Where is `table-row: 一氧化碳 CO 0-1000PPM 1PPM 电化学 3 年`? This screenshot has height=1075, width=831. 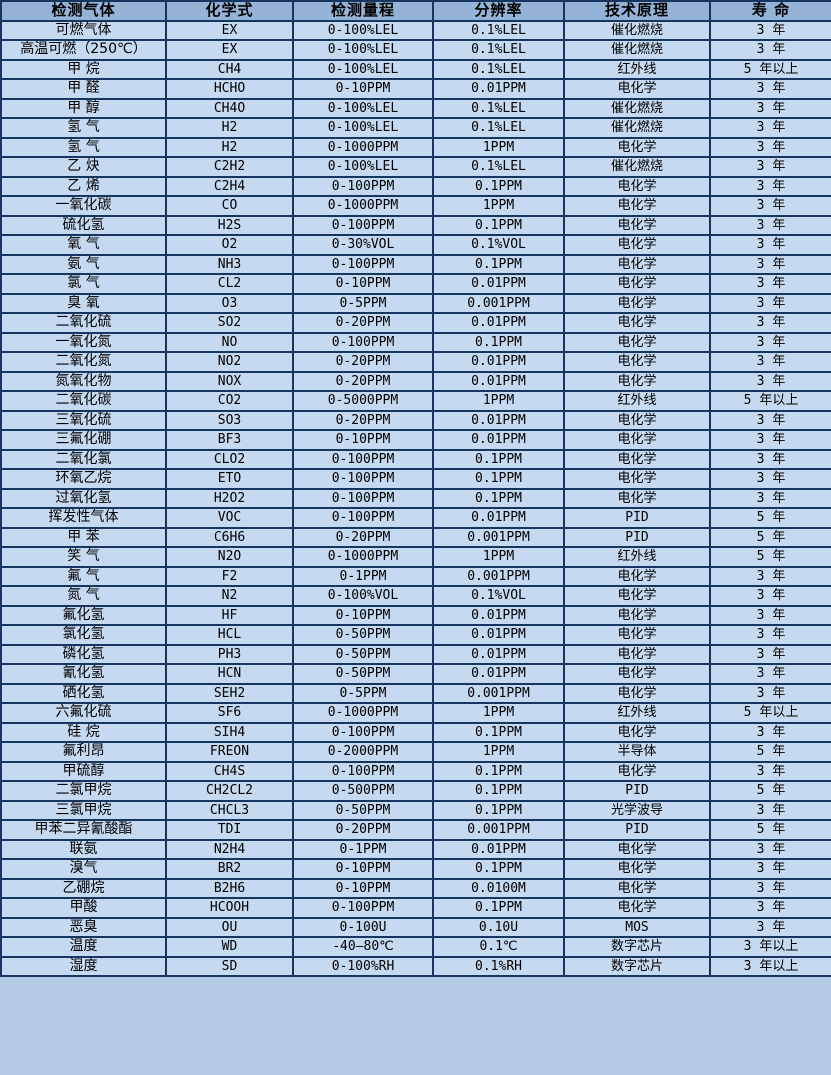 table-row: 一氧化碳 CO 0-1000PPM 1PPM 电化学 3 年 is located at coordinates (415, 206).